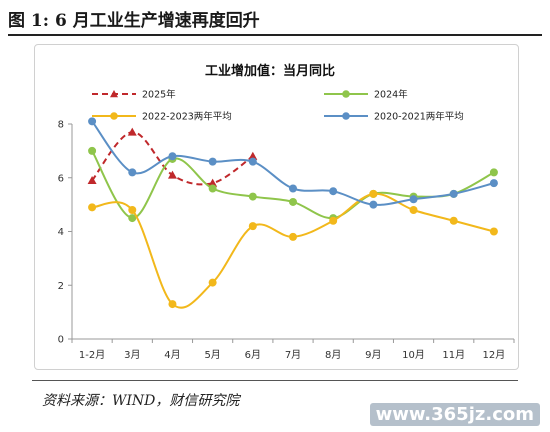 The height and width of the screenshot is (432, 550). Describe the element at coordinates (453, 355) in the screenshot. I see `x-tick-label: 11月` at that location.